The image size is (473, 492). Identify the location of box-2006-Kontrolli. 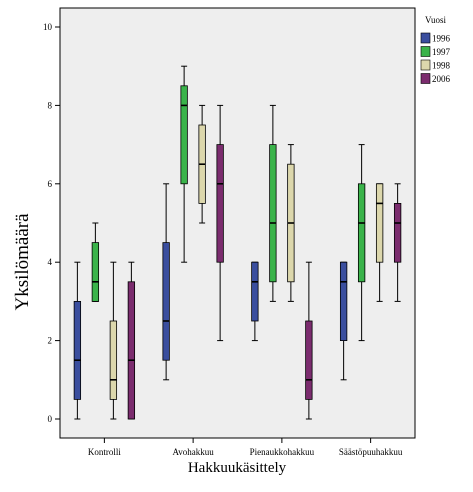
(131, 340).